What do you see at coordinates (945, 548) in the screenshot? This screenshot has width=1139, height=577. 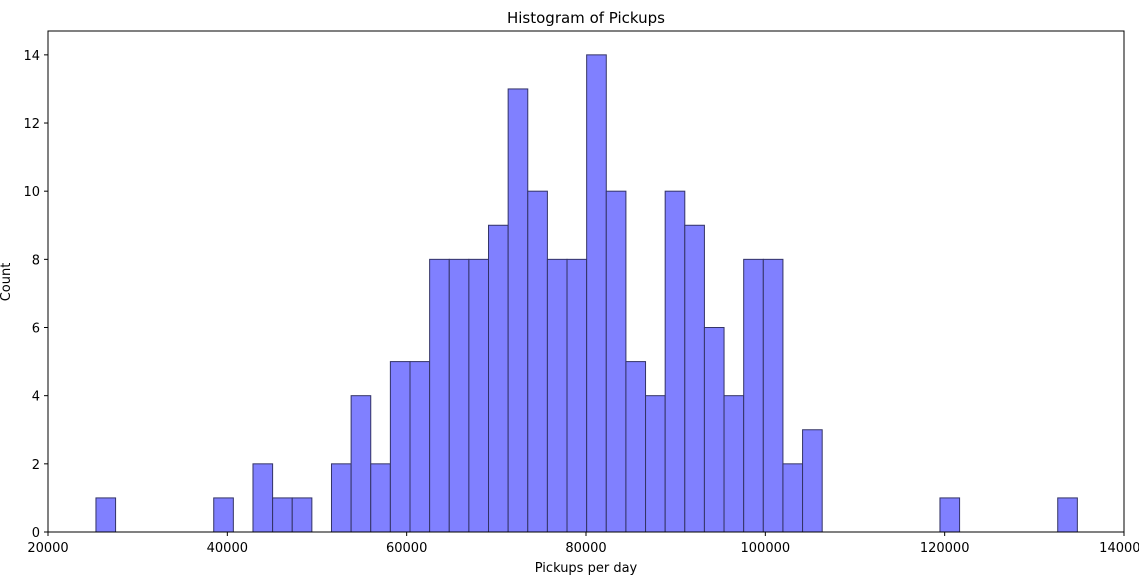 I see `x-tick-label: 120000` at bounding box center [945, 548].